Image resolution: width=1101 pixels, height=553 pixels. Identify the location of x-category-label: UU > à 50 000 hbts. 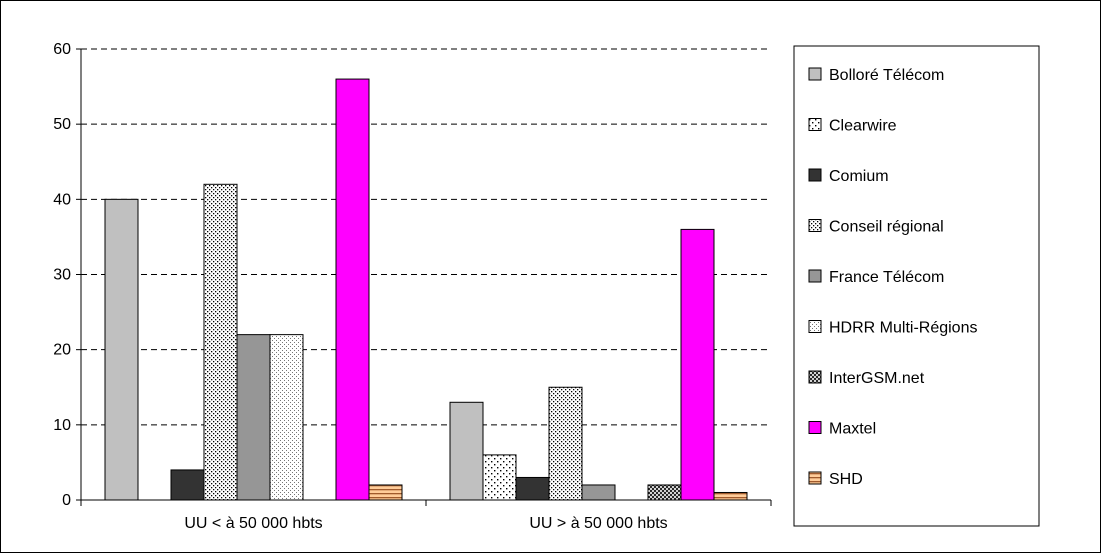
(598, 523).